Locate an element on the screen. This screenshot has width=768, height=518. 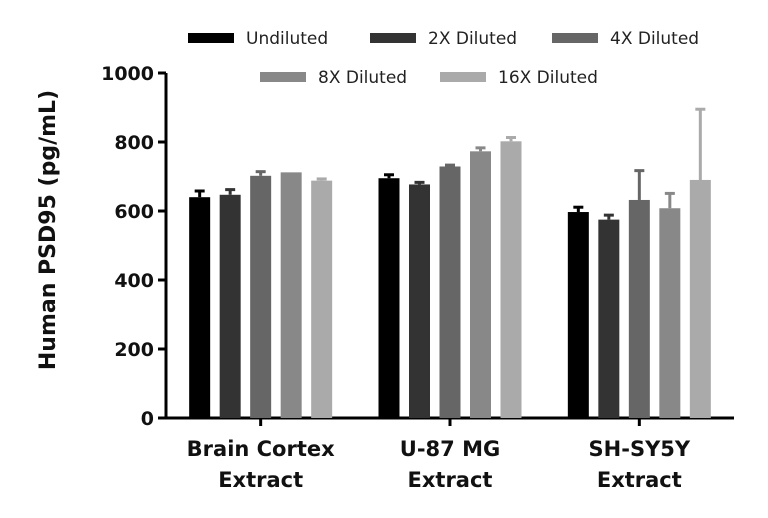
legend-label: 4X Diluted is located at coordinates (654, 39).